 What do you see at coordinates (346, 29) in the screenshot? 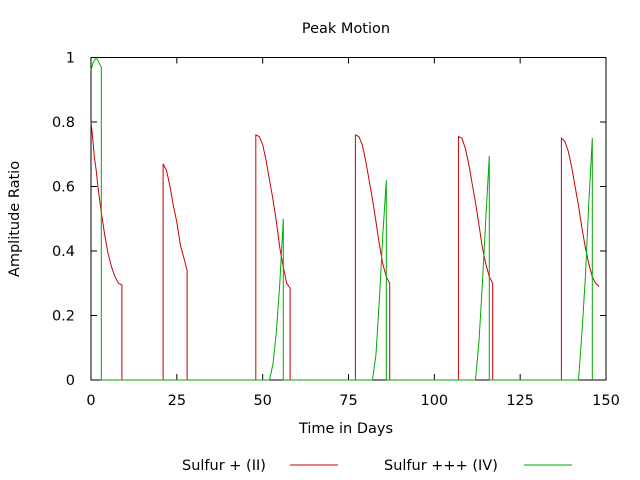
I see `chart-title: Peak Motion` at bounding box center [346, 29].